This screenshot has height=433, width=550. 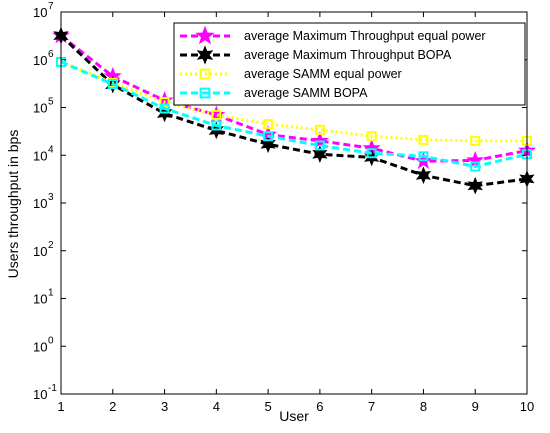 I want to click on y-tick-label: 10 2, so click(x=43, y=249).